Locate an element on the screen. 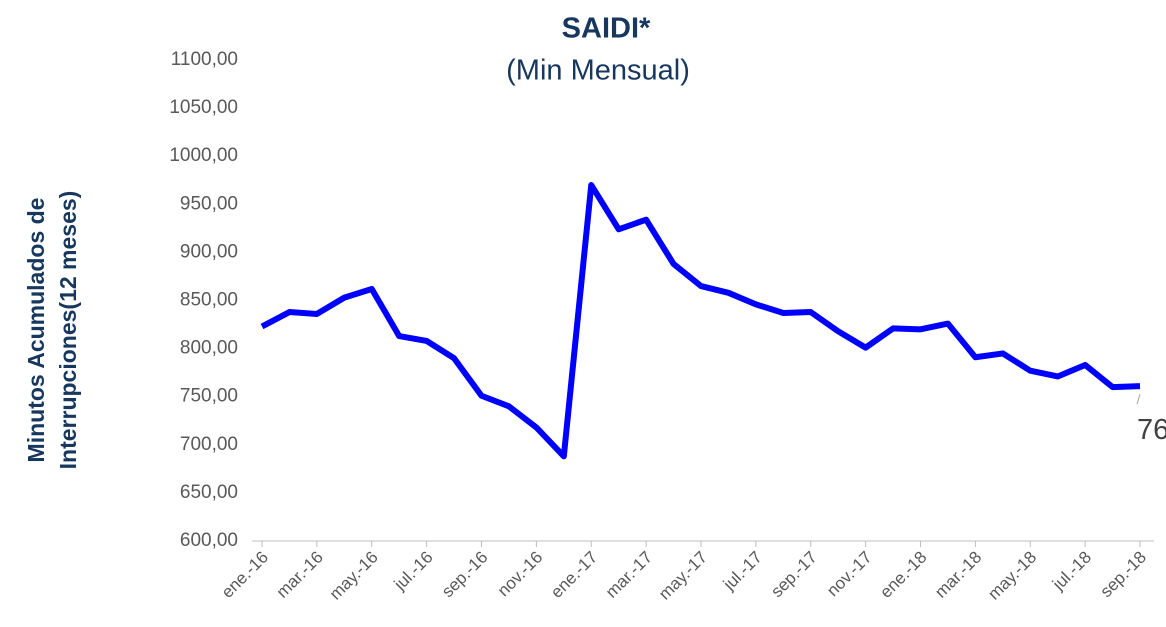 This screenshot has width=1166, height=627. chart-subtitle: (Min Mensual) is located at coordinates (598, 71).